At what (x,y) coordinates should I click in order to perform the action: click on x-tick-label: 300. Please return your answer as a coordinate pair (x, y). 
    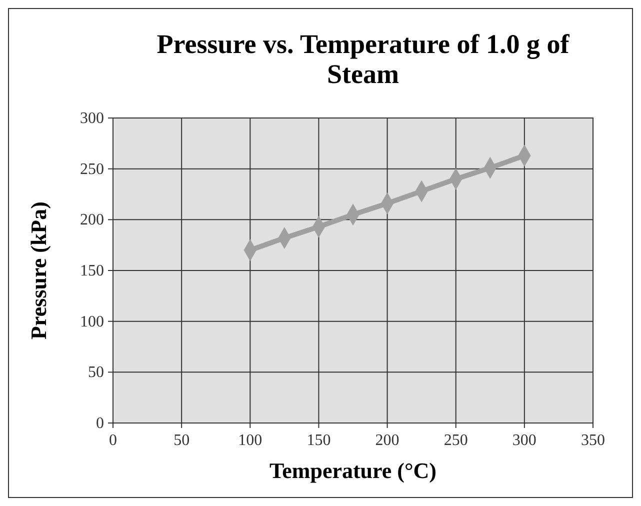
    Looking at the image, I should click on (524, 440).